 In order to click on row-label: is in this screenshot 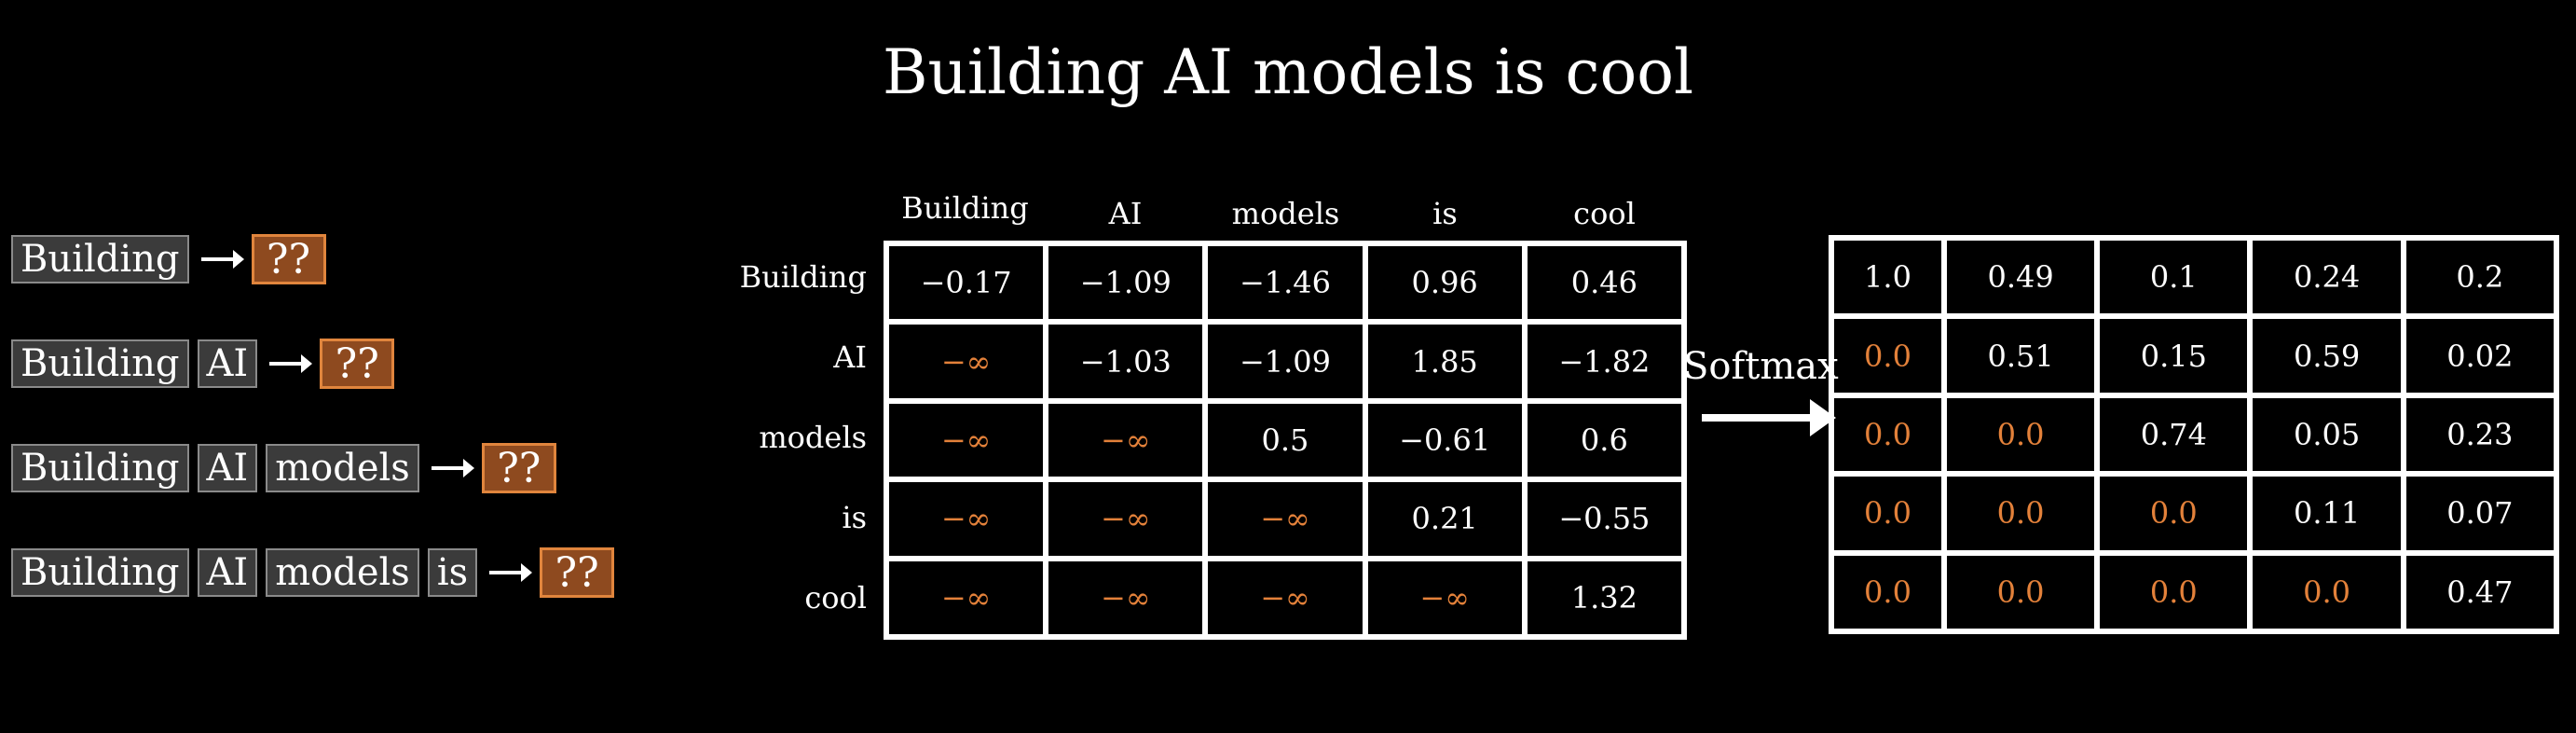, I will do `click(854, 517)`.